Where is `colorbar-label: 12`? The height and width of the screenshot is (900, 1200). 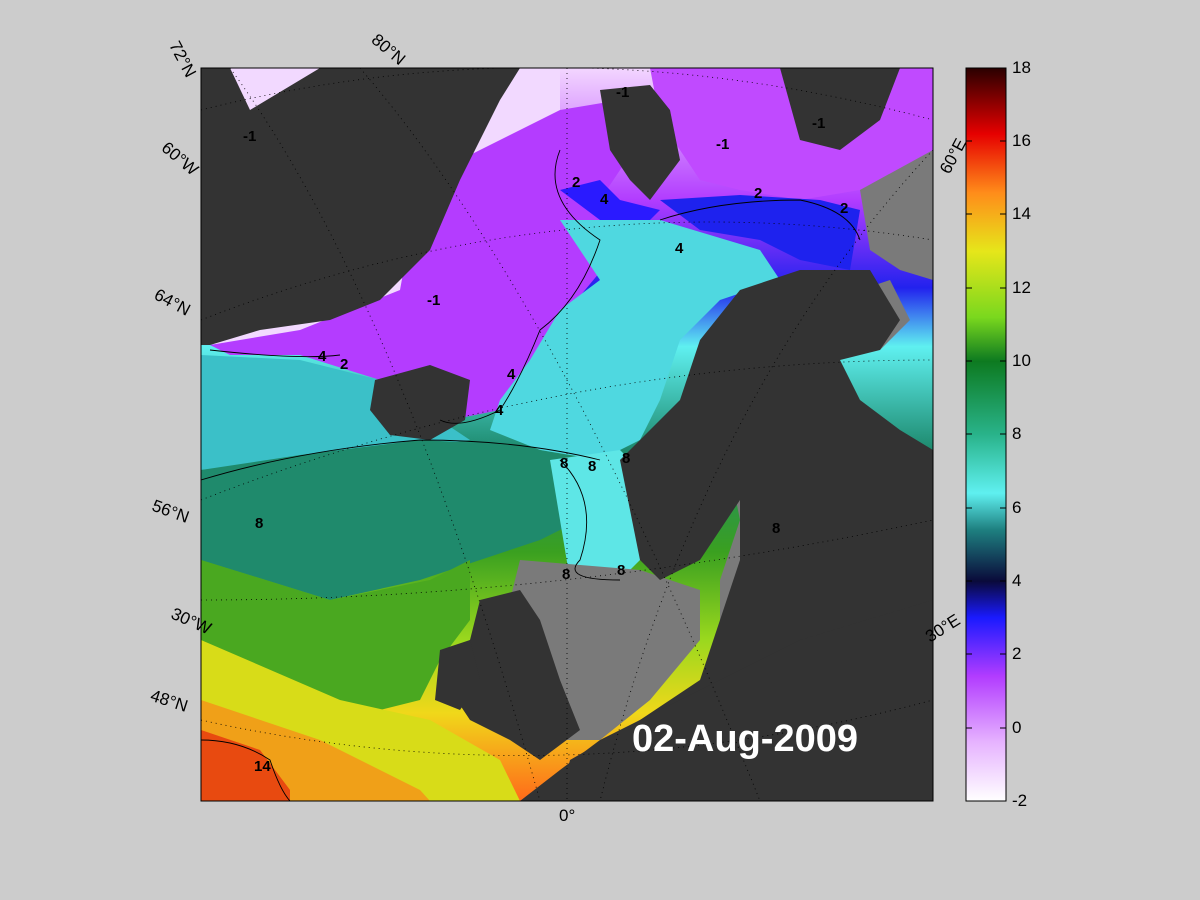
colorbar-label: 12 is located at coordinates (1021, 287).